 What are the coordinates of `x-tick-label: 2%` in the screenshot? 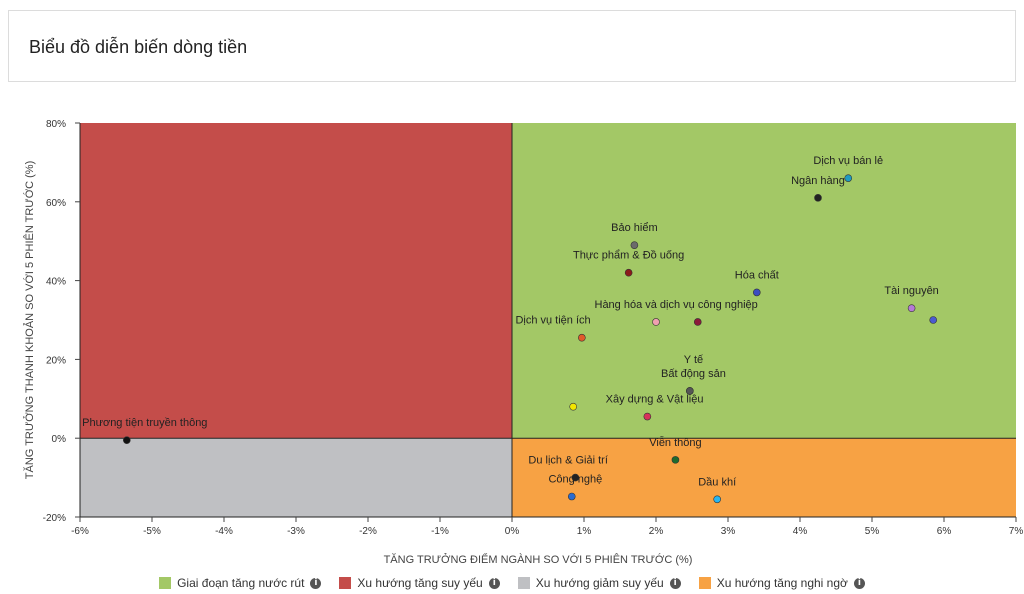 It's located at (656, 531).